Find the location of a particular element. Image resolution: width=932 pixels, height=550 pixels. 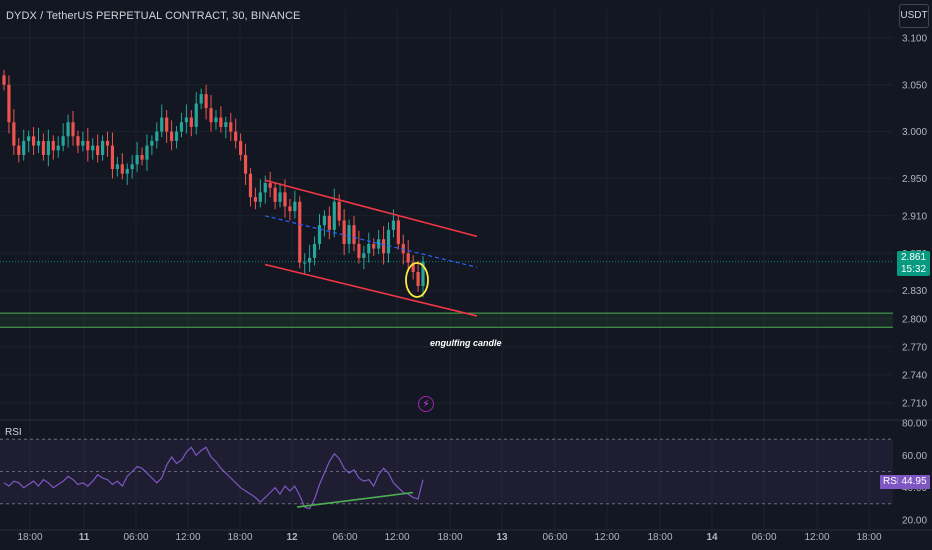

last-price-badge: 2.861 15:32 is located at coordinates (913, 263).